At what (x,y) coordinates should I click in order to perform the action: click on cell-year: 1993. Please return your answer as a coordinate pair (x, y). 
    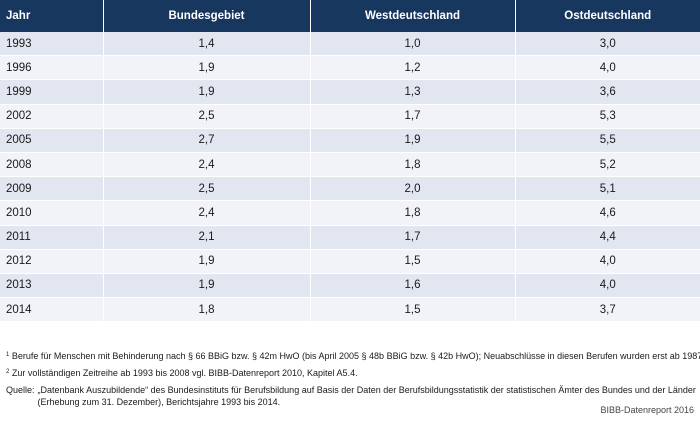
    Looking at the image, I should click on (52, 44).